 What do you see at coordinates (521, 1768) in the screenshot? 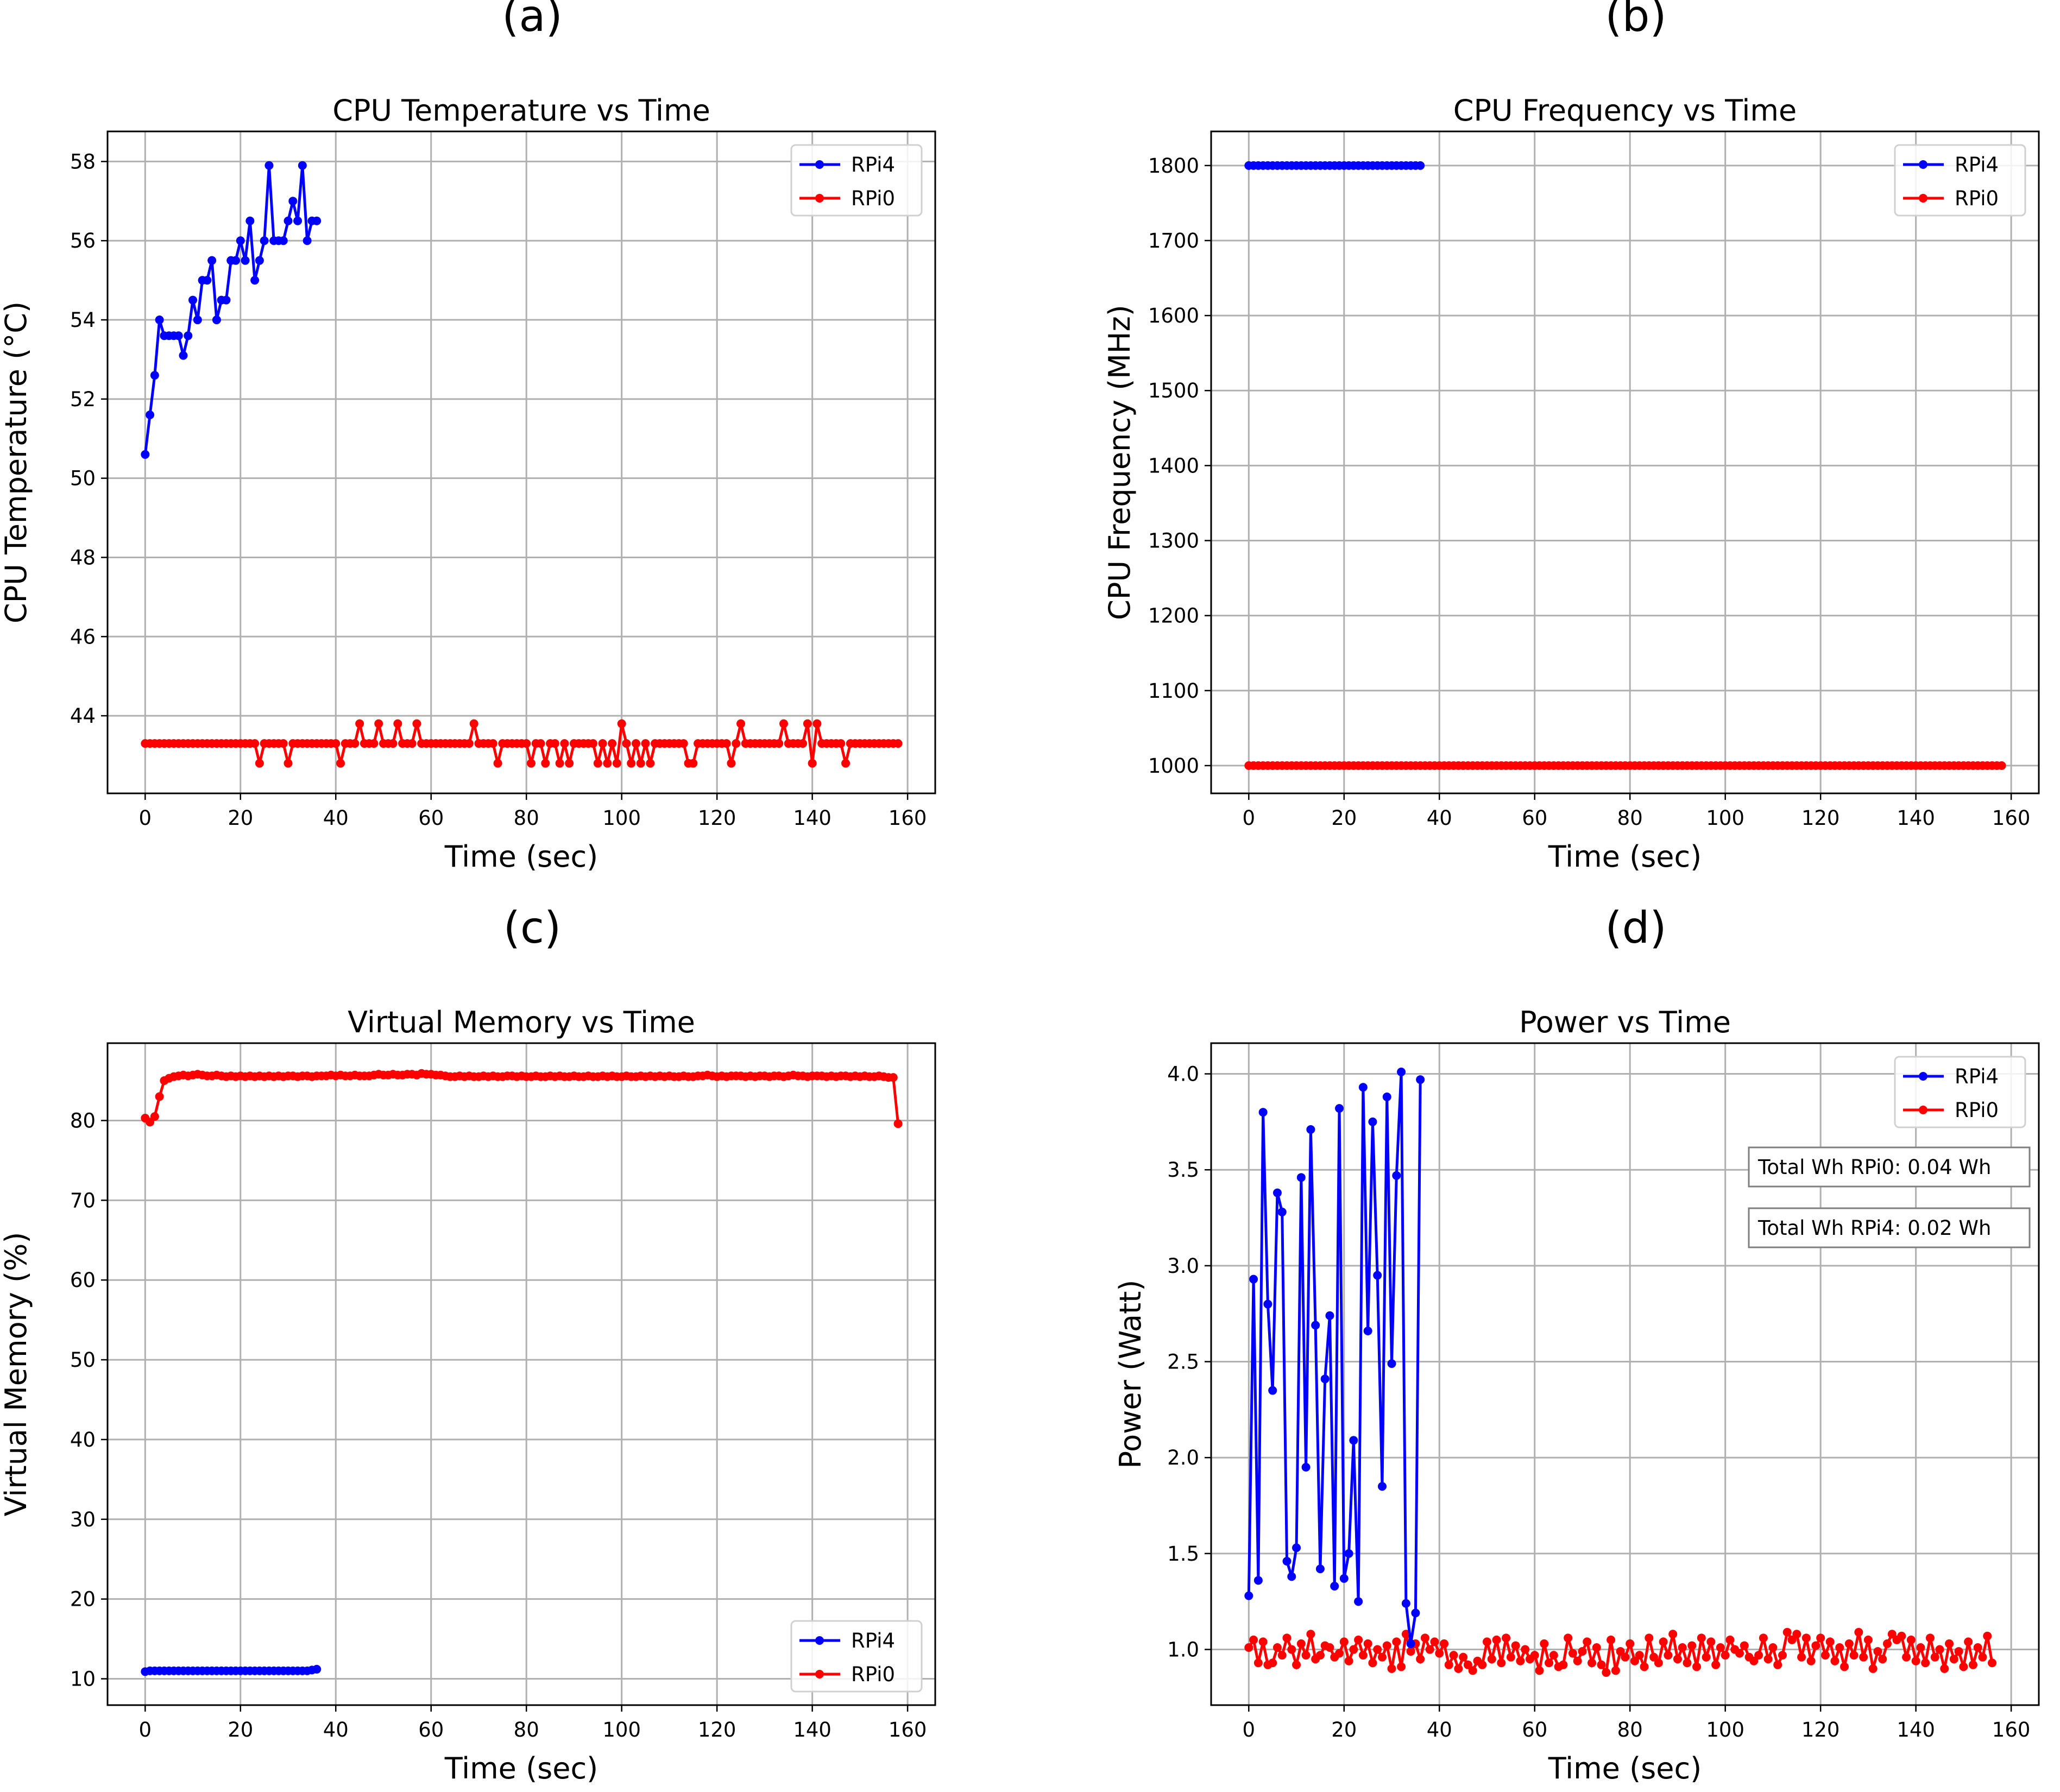
I see `x-axis-label: Time (sec)` at bounding box center [521, 1768].